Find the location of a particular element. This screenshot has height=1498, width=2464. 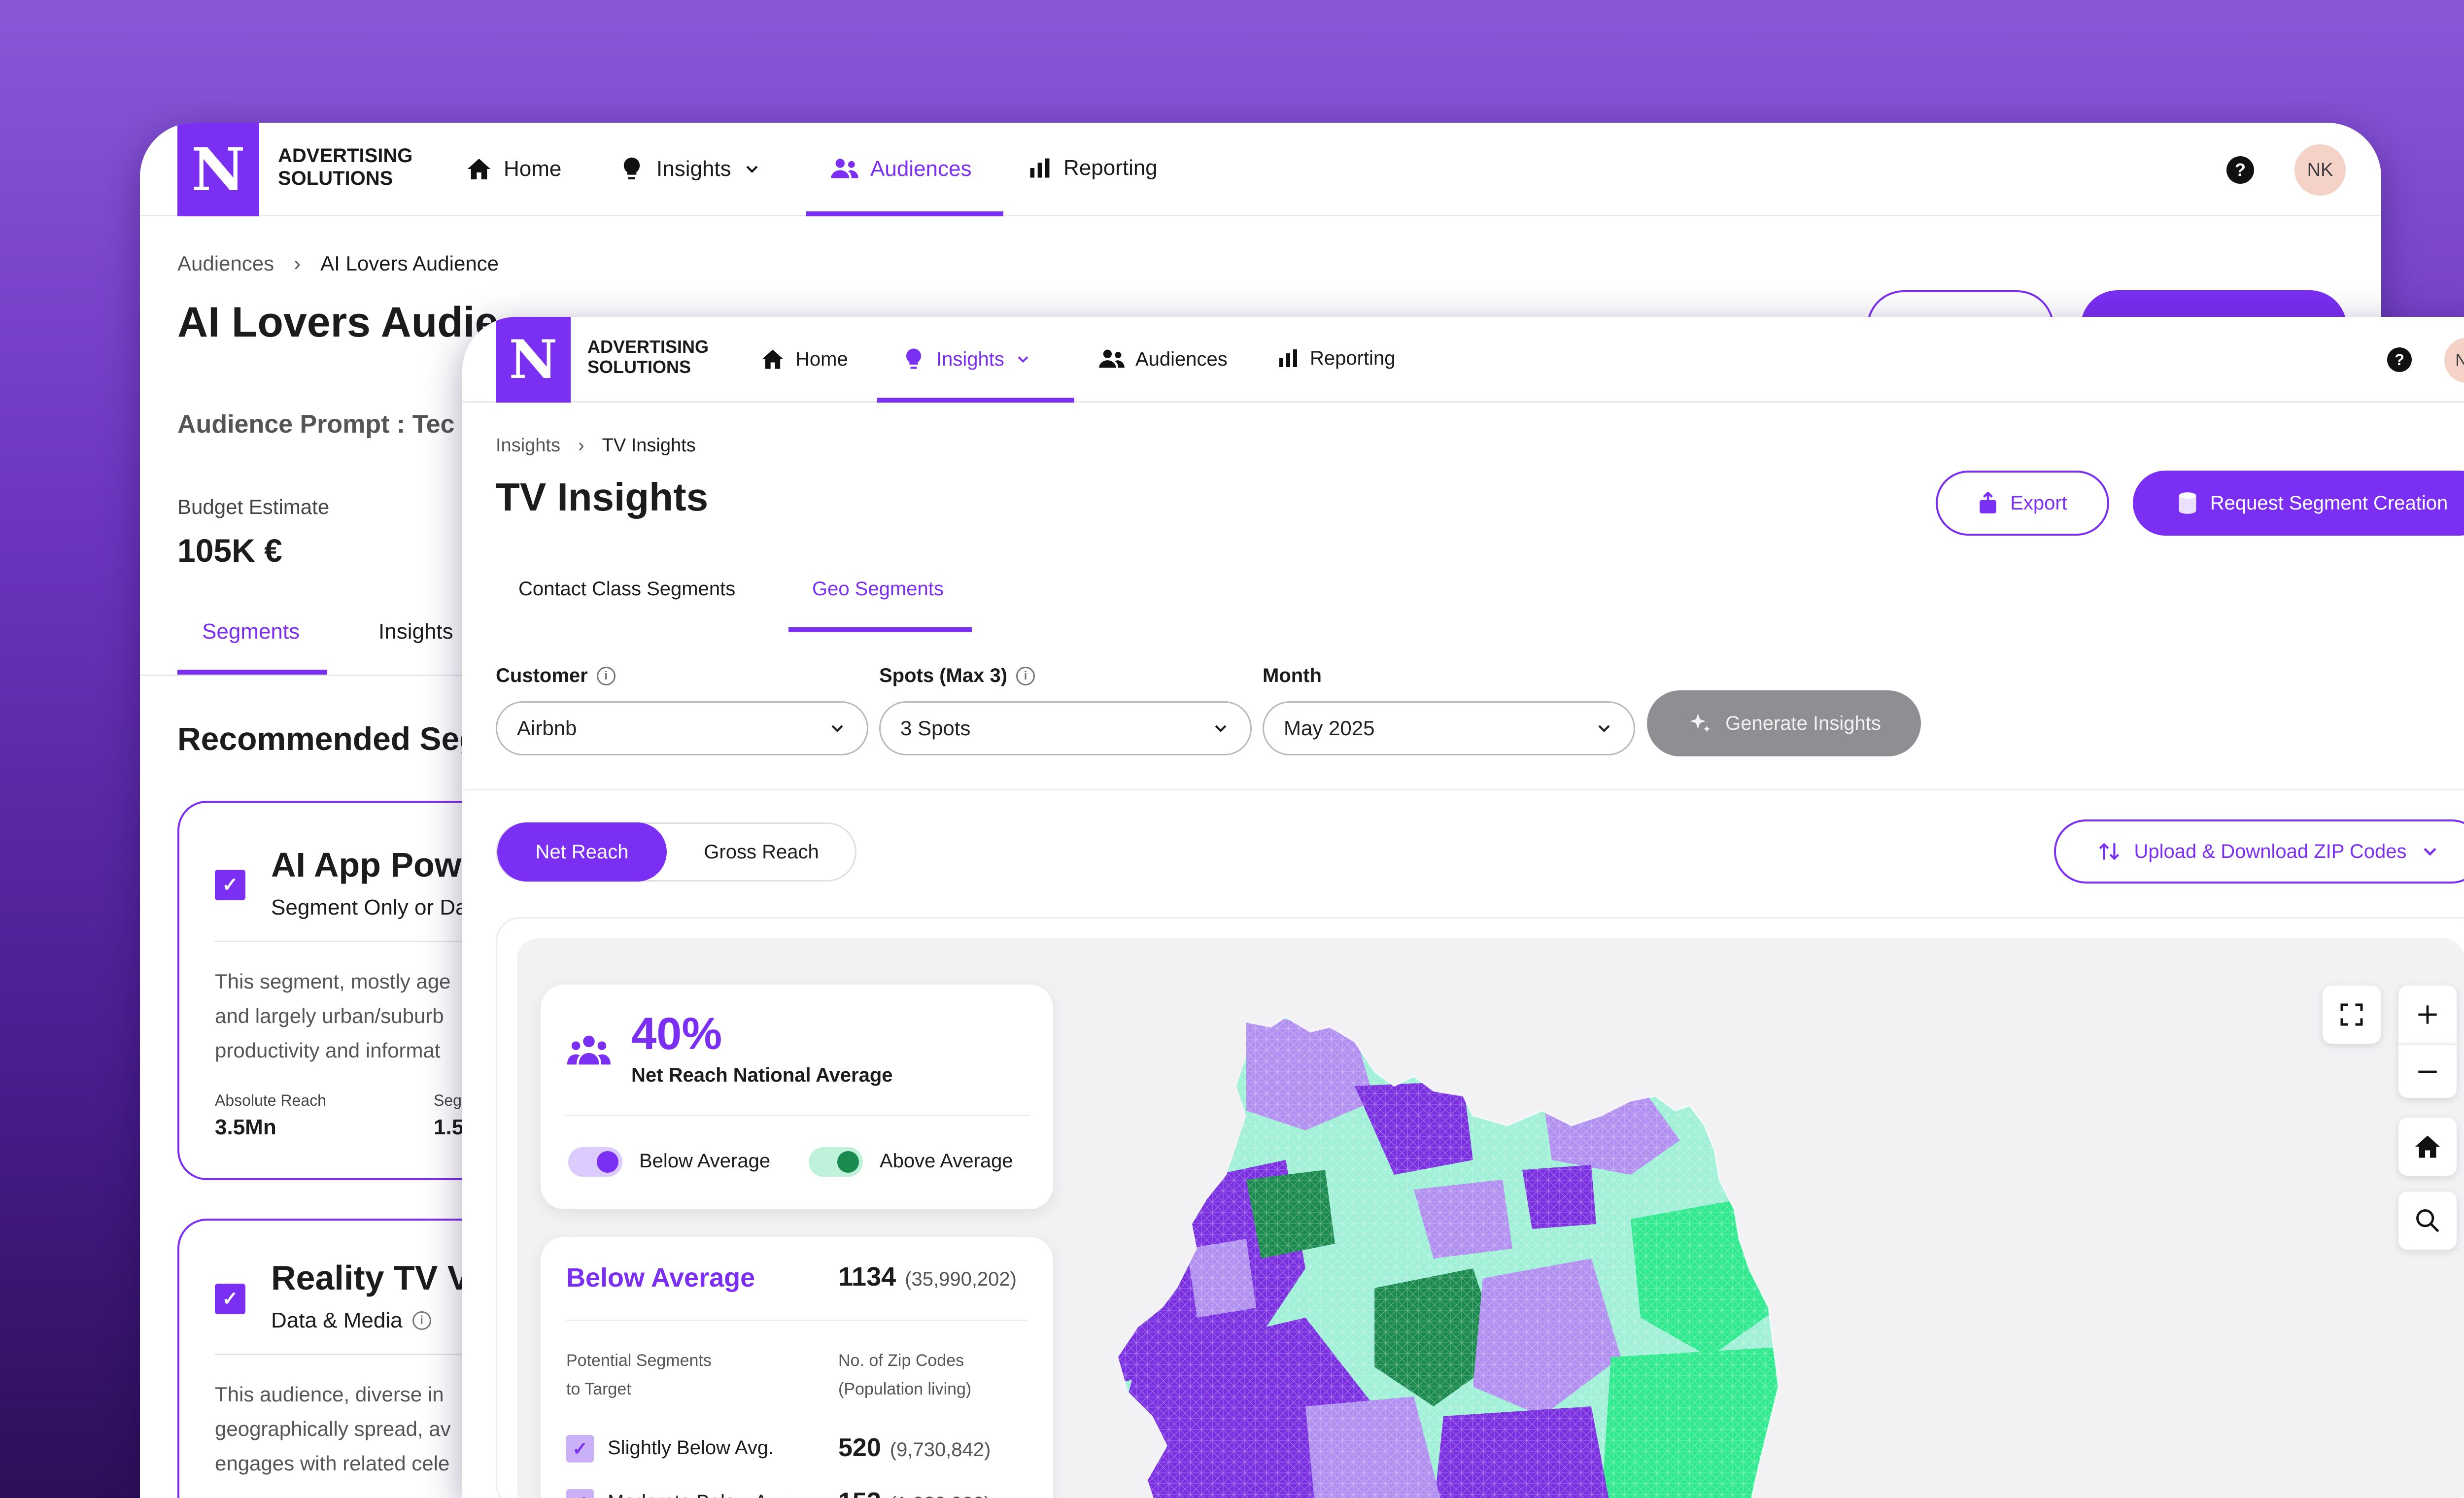

export-button: Export is located at coordinates (2022, 503).